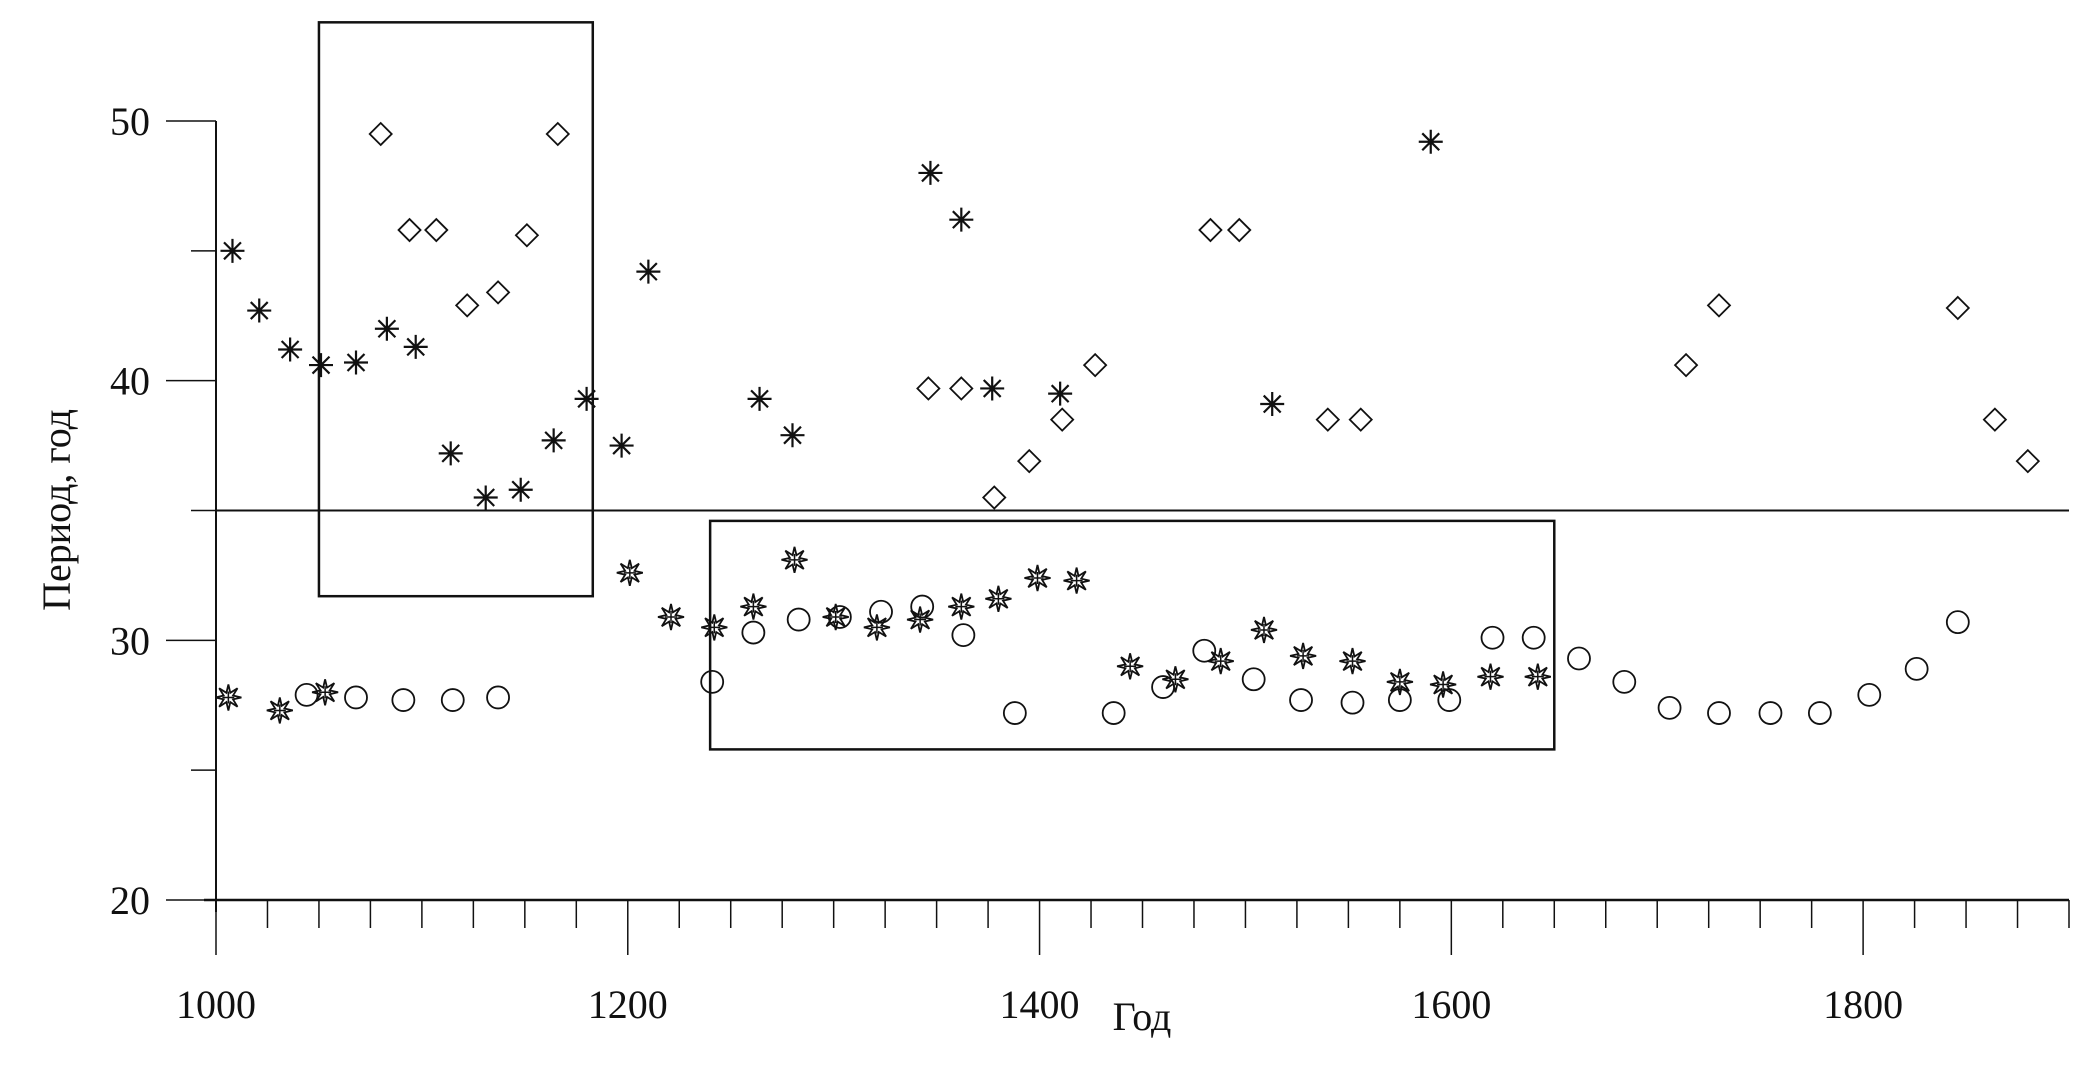  Describe the element at coordinates (628, 1004) in the screenshot. I see `x-tick-label: 1200` at that location.